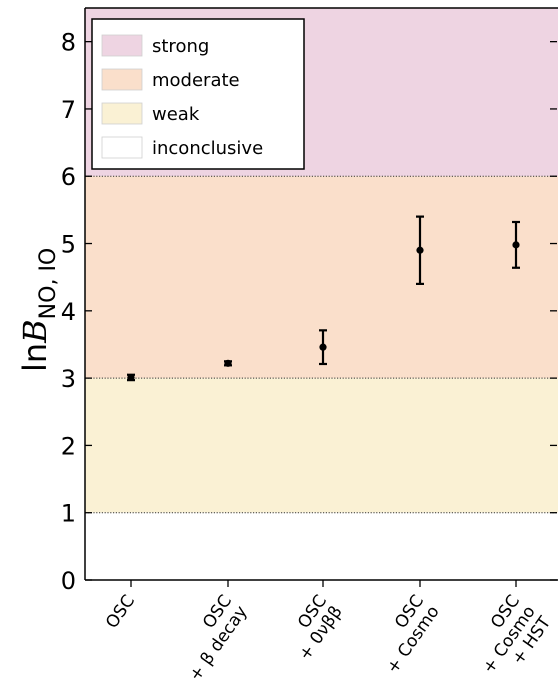 This screenshot has width=558, height=688. What do you see at coordinates (198, 94) in the screenshot?
I see `legend: strong moderate weak inconclusive` at bounding box center [198, 94].